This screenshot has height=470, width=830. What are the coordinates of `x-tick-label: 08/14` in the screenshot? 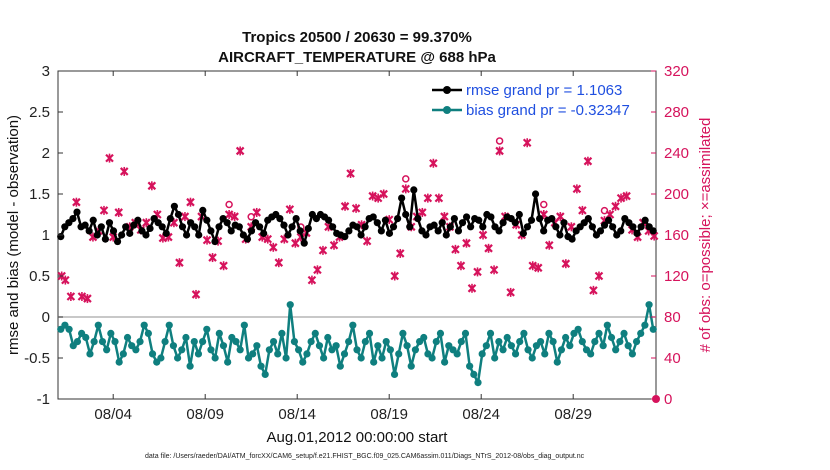 It's located at (297, 414).